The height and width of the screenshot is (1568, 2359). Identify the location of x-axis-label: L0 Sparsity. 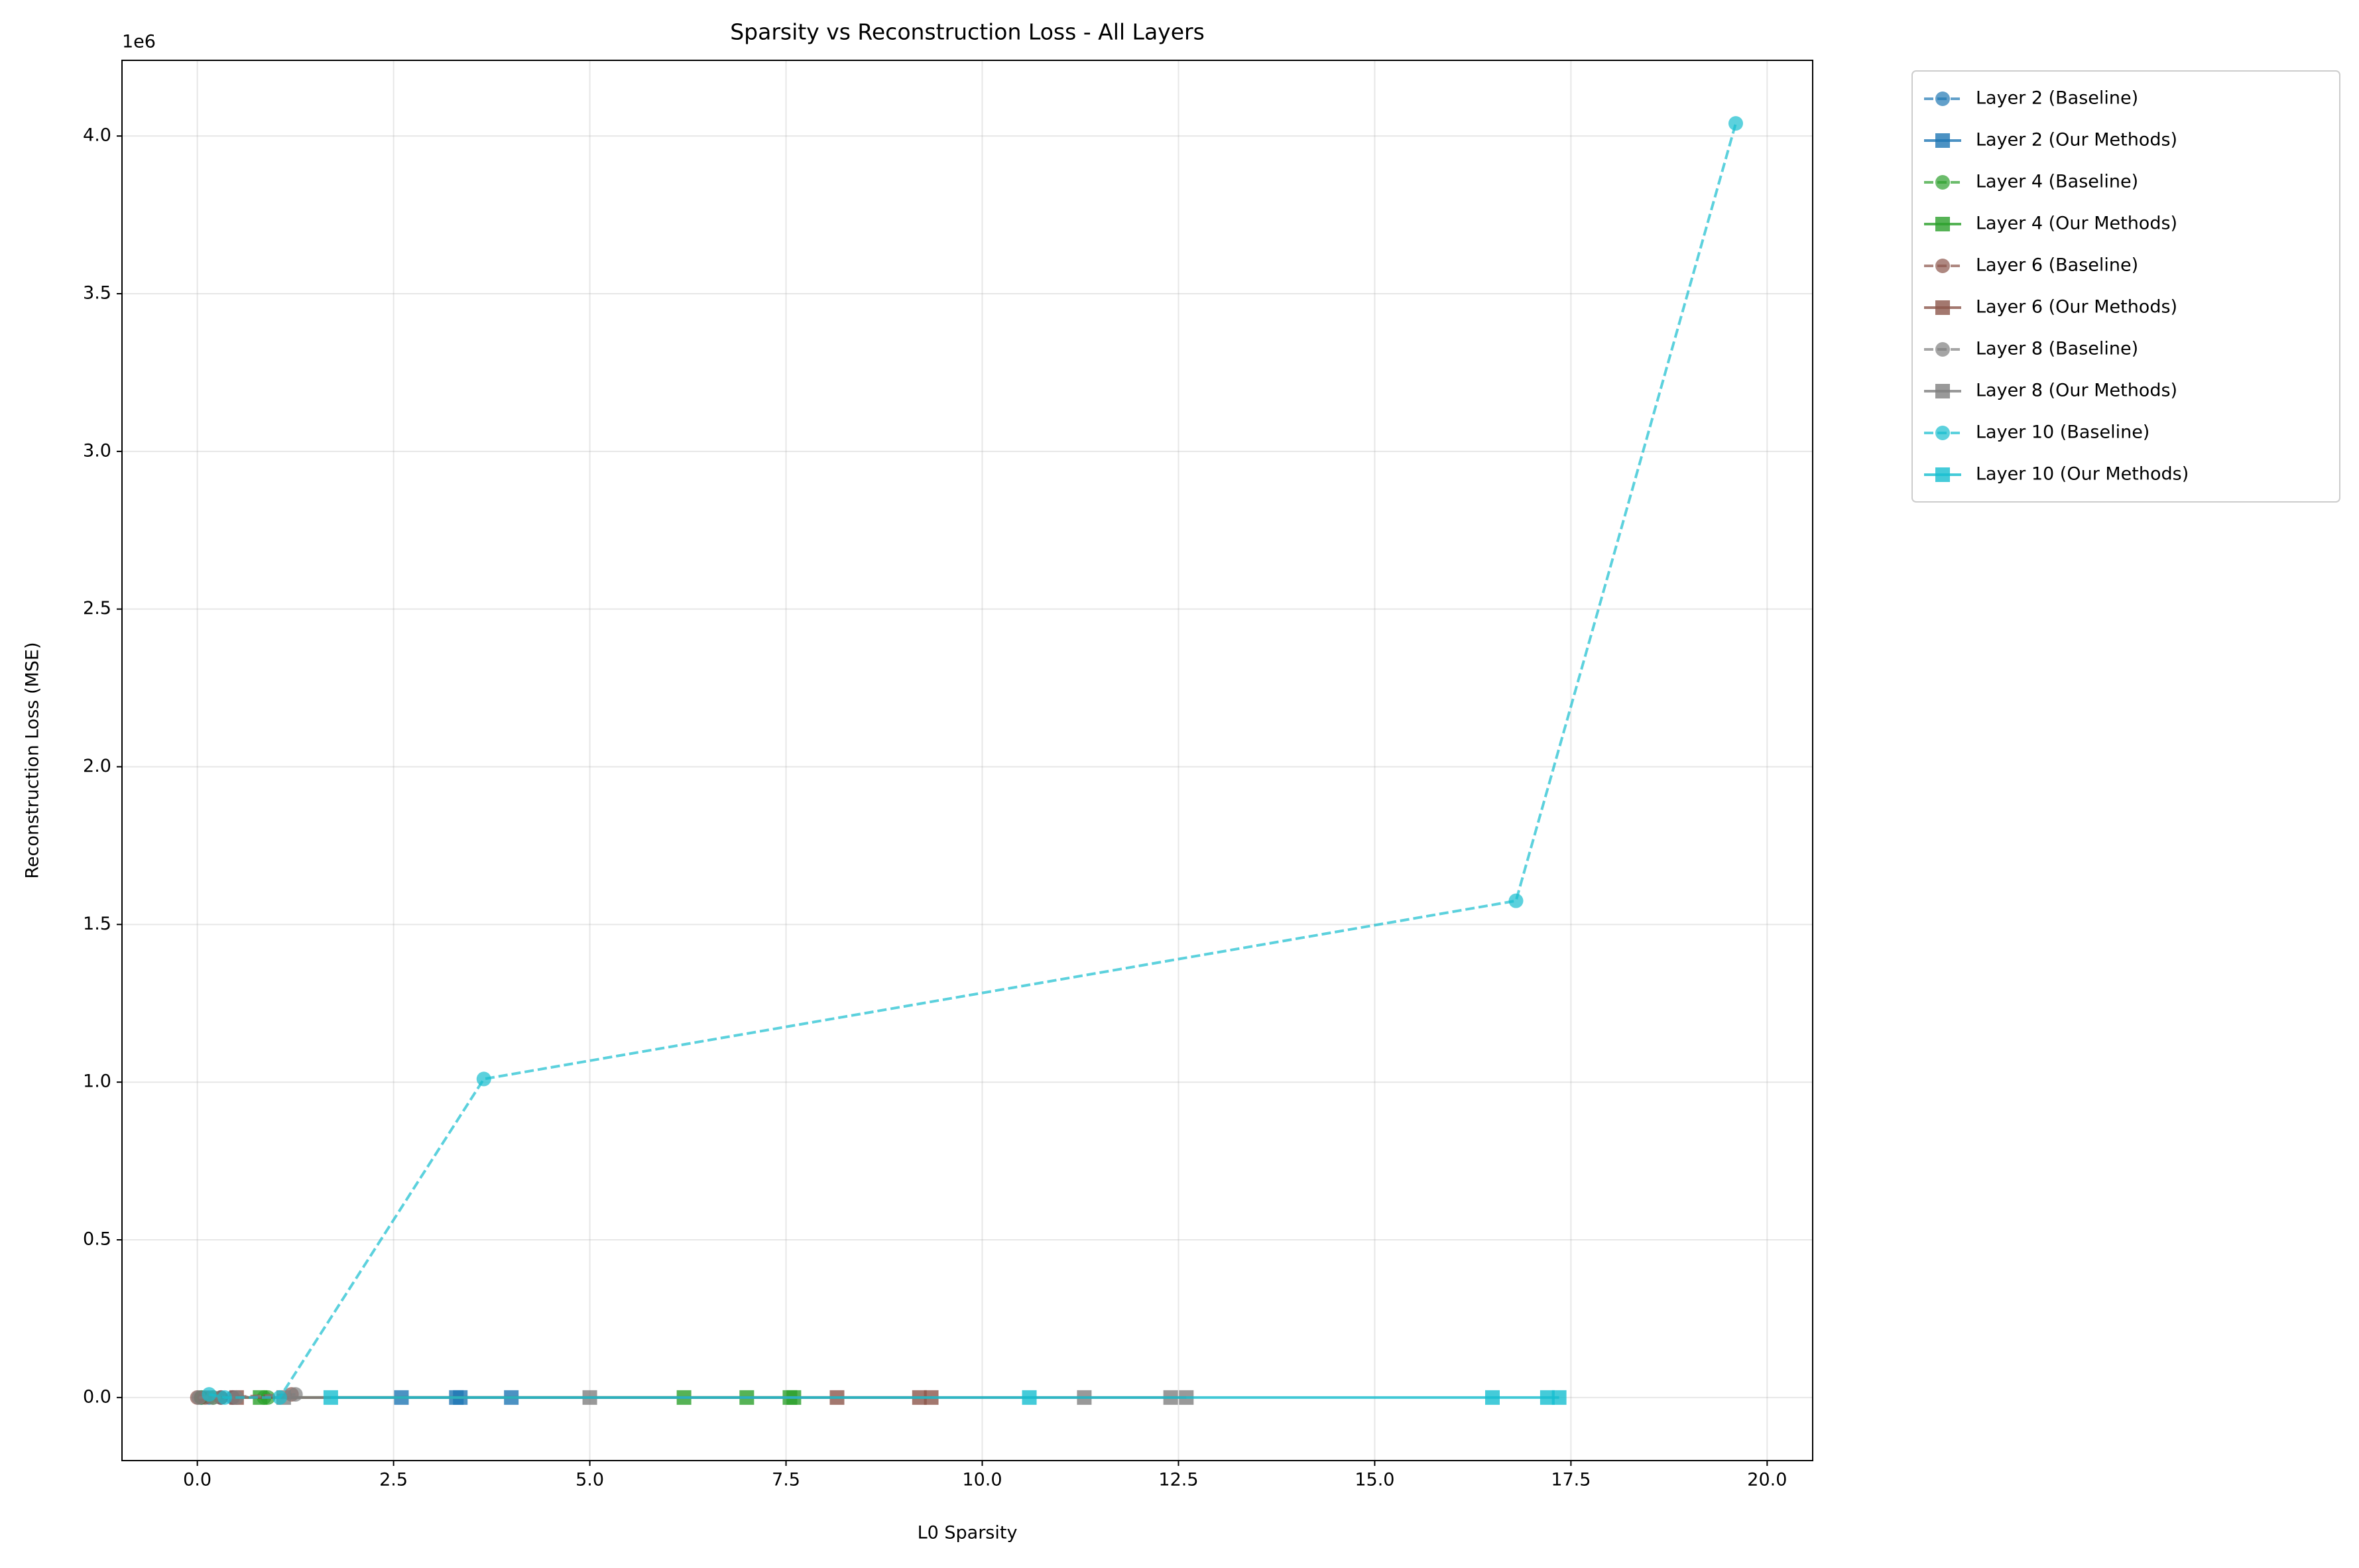
(968, 1533).